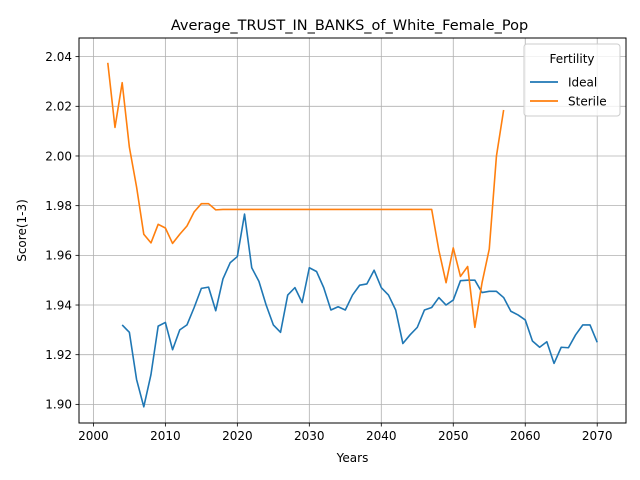 The height and width of the screenshot is (480, 640). Describe the element at coordinates (58, 305) in the screenshot. I see `y-tick-label: 1.94` at that location.